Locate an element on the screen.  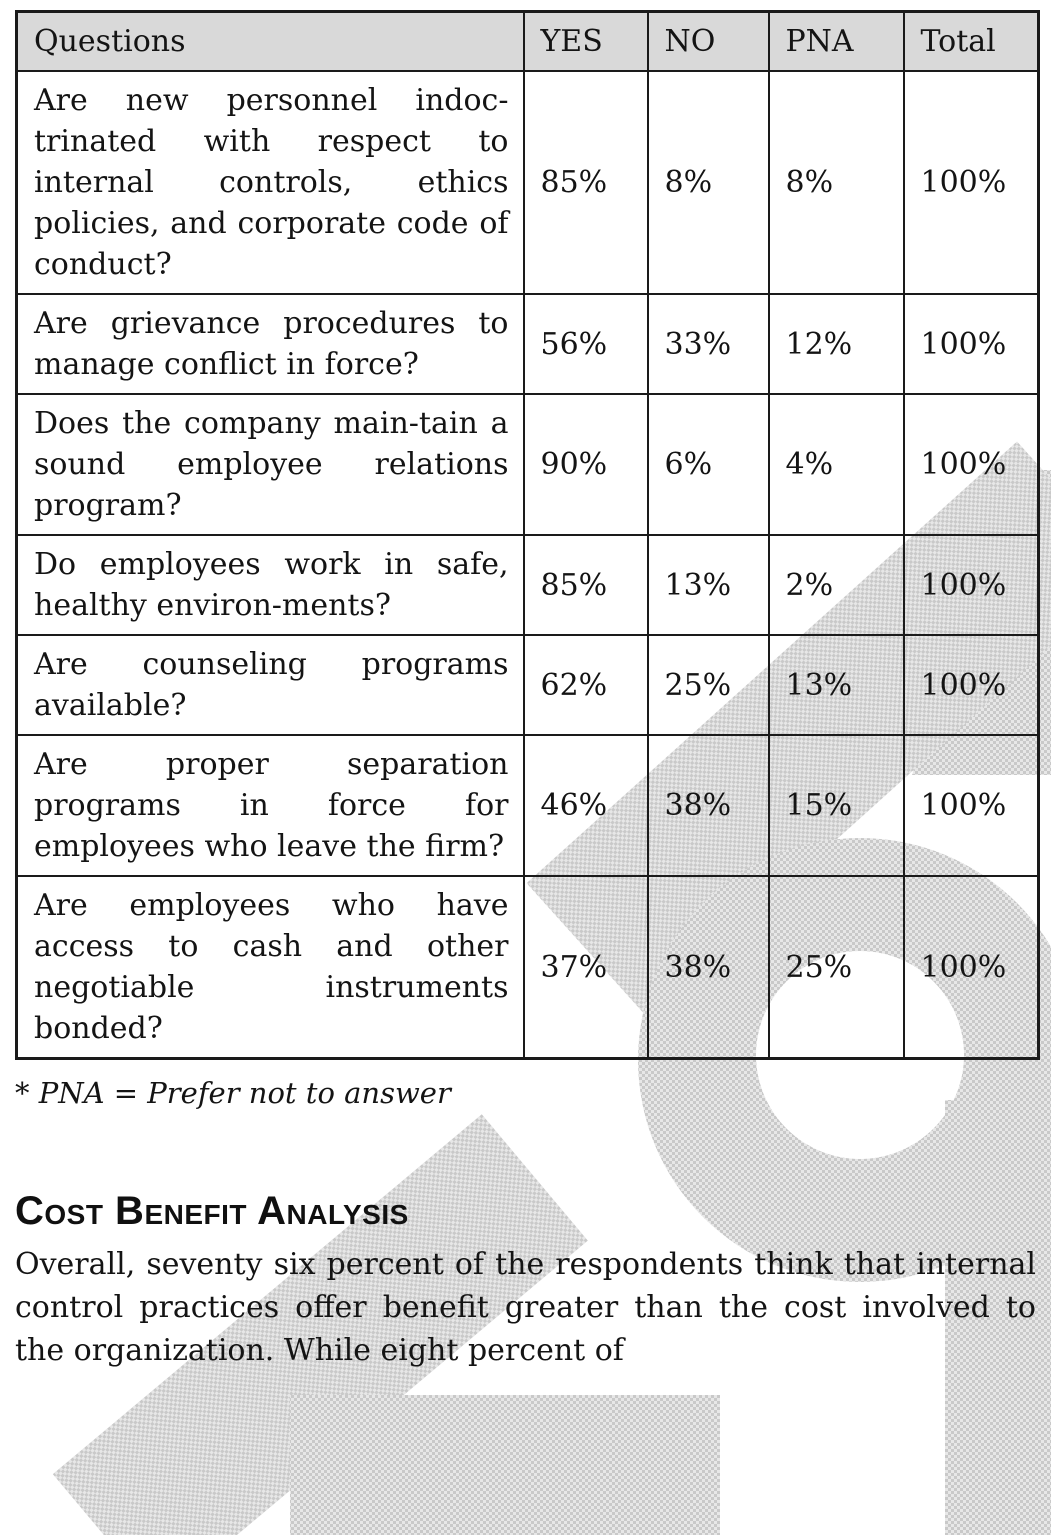
pna-cell: 4% is located at coordinates (836, 464).